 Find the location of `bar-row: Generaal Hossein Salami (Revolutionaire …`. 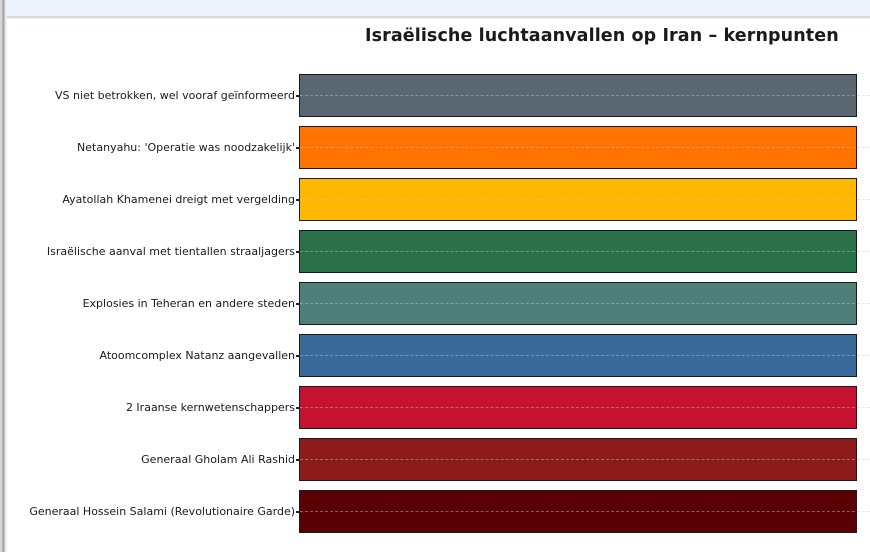

bar-row: Generaal Hossein Salami (Revolutionaire … is located at coordinates (435, 511).